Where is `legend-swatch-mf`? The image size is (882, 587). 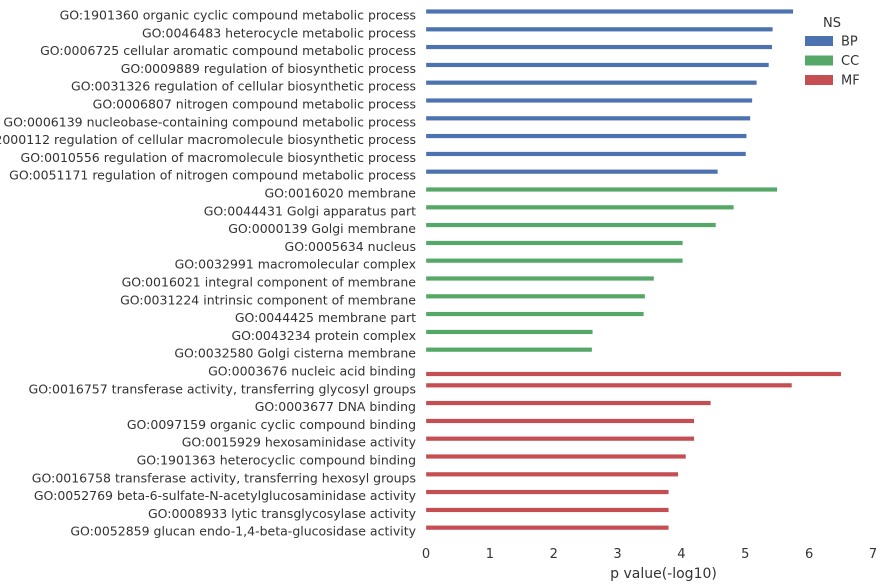
legend-swatch-mf is located at coordinates (819, 80).